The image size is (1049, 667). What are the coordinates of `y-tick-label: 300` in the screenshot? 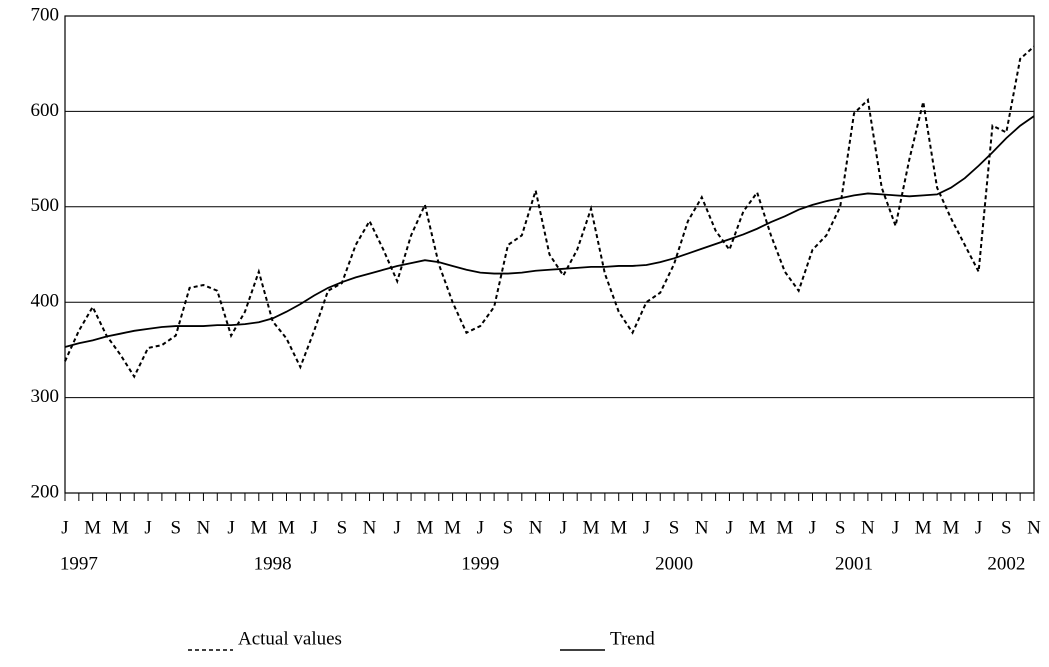 It's located at (45, 396).